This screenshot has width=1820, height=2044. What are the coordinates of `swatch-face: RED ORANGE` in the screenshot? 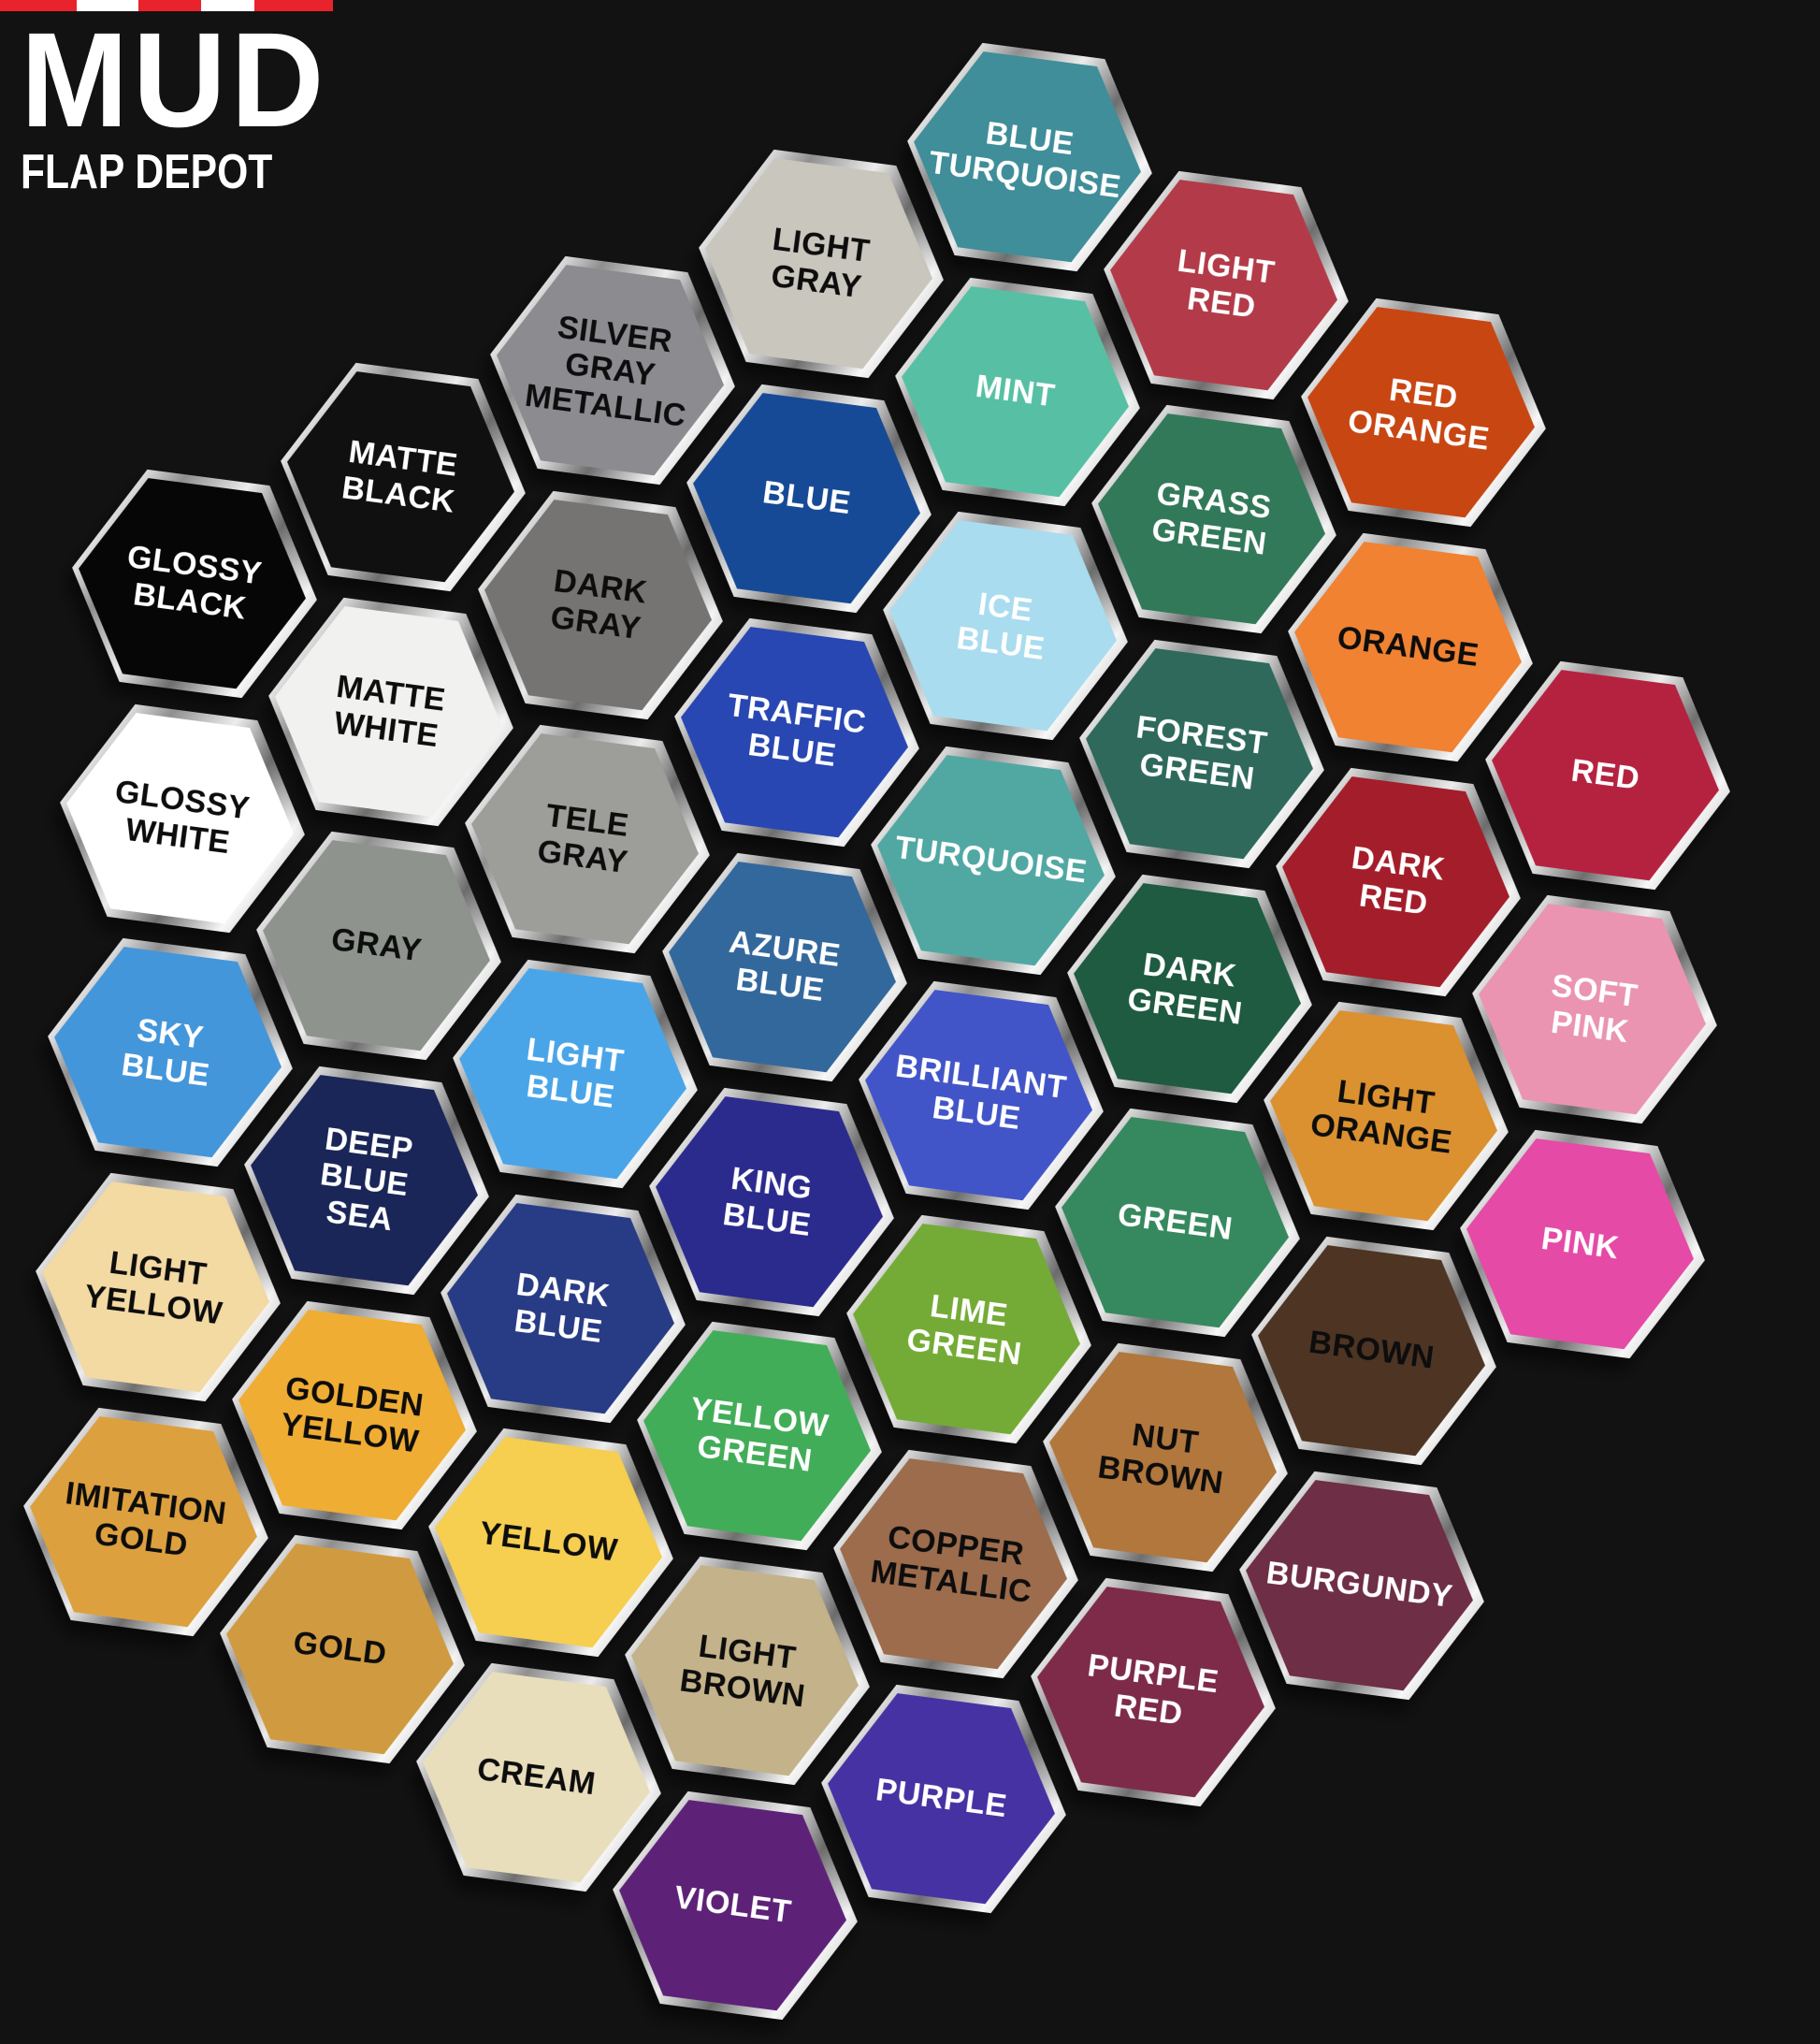 It's located at (1420, 412).